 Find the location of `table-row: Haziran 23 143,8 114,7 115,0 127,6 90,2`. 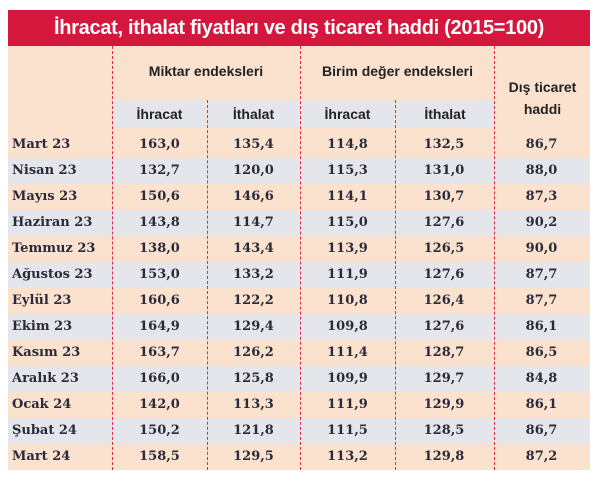

table-row: Haziran 23 143,8 114,7 115,0 127,6 90,2 is located at coordinates (299, 223).